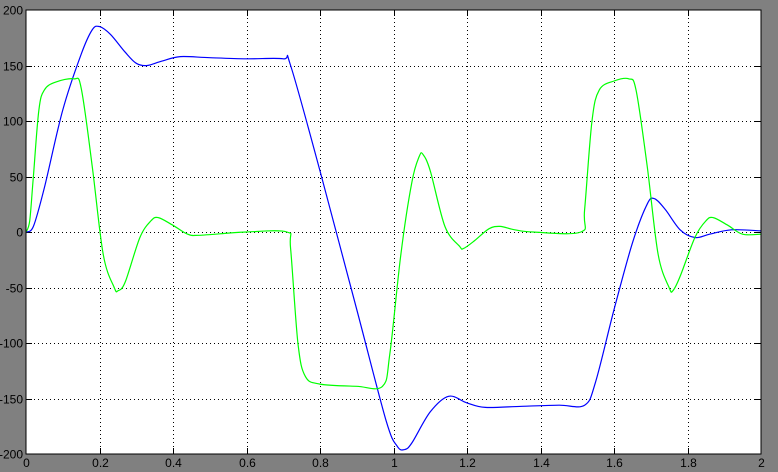 The image size is (778, 472). I want to click on x-tick-label: 0, so click(26, 463).